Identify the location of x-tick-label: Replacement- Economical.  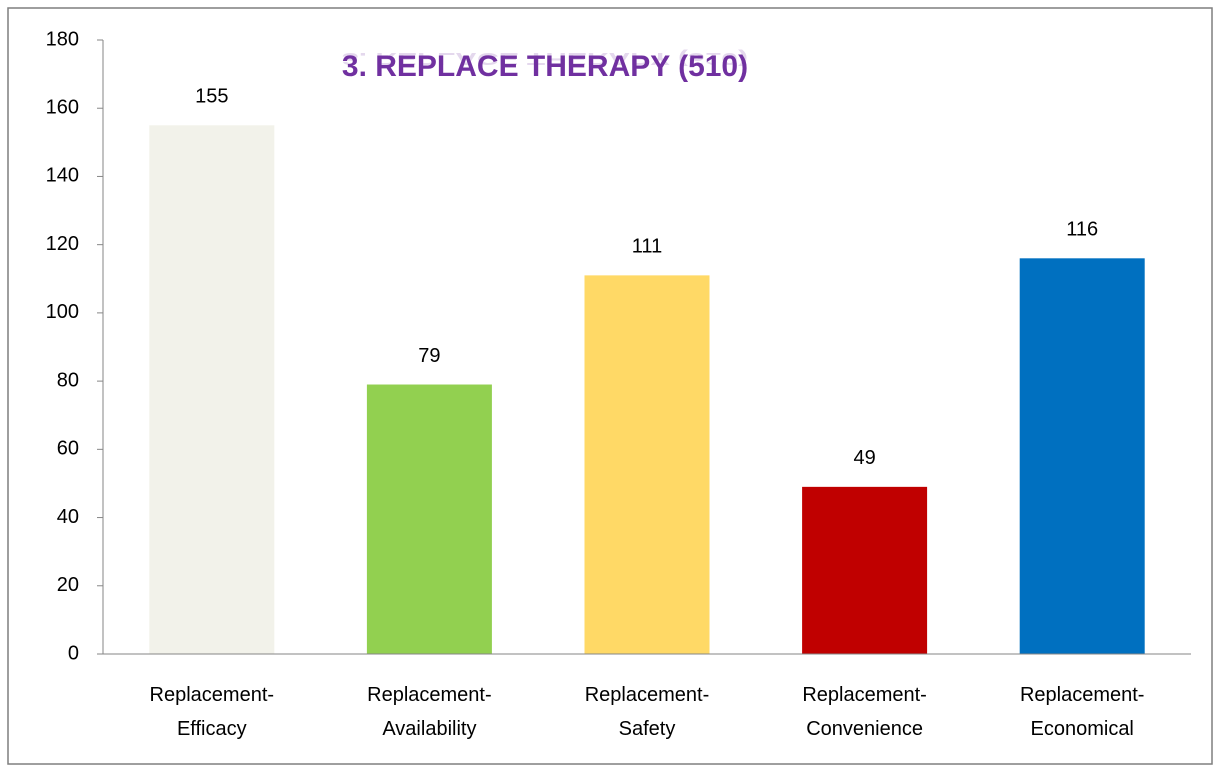
(1082, 712).